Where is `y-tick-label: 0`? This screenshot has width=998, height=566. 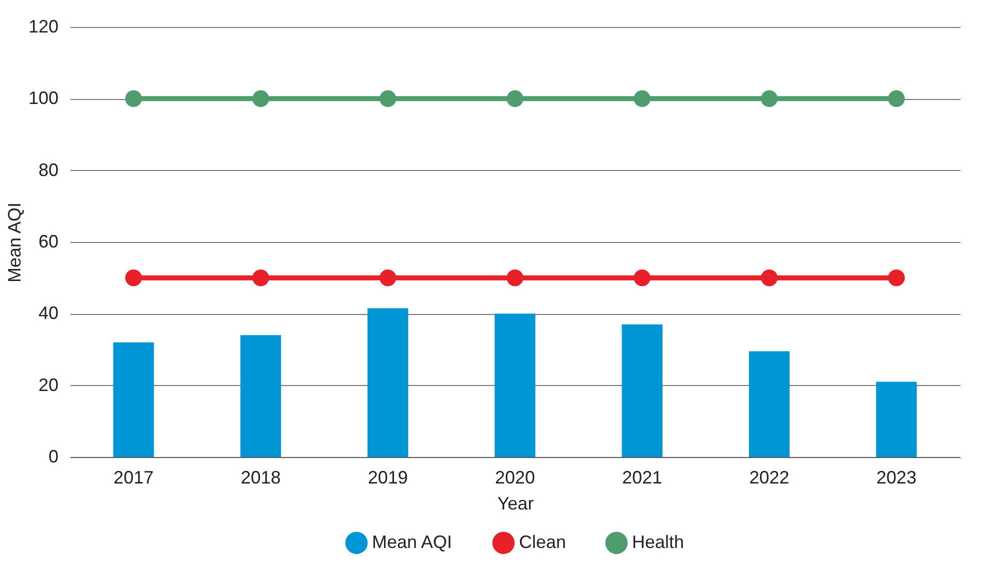
y-tick-label: 0 is located at coordinates (53, 456).